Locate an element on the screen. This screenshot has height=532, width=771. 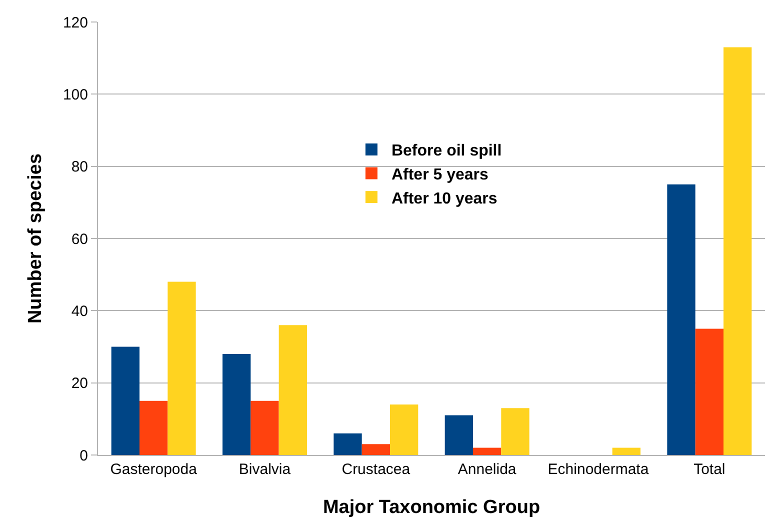
y-tick-label: 100 is located at coordinates (75, 95).